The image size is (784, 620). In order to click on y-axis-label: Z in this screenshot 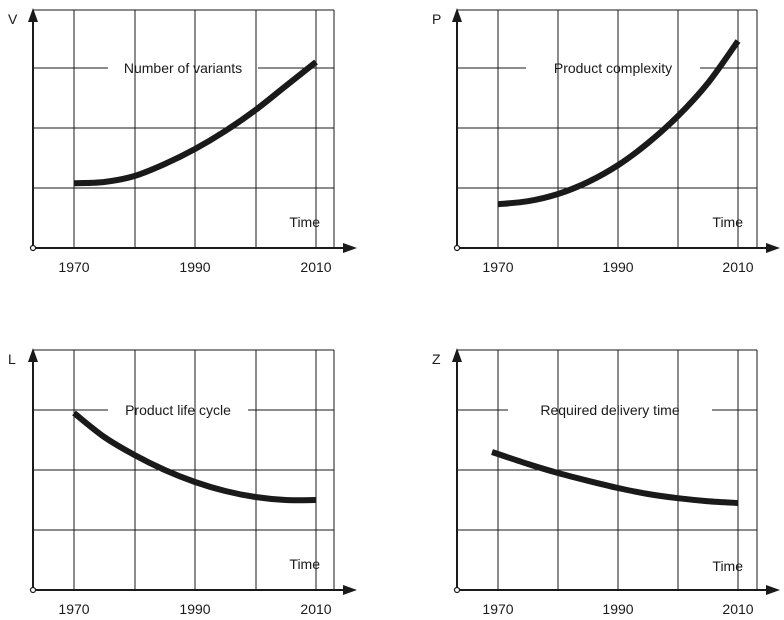, I will do `click(436, 359)`.